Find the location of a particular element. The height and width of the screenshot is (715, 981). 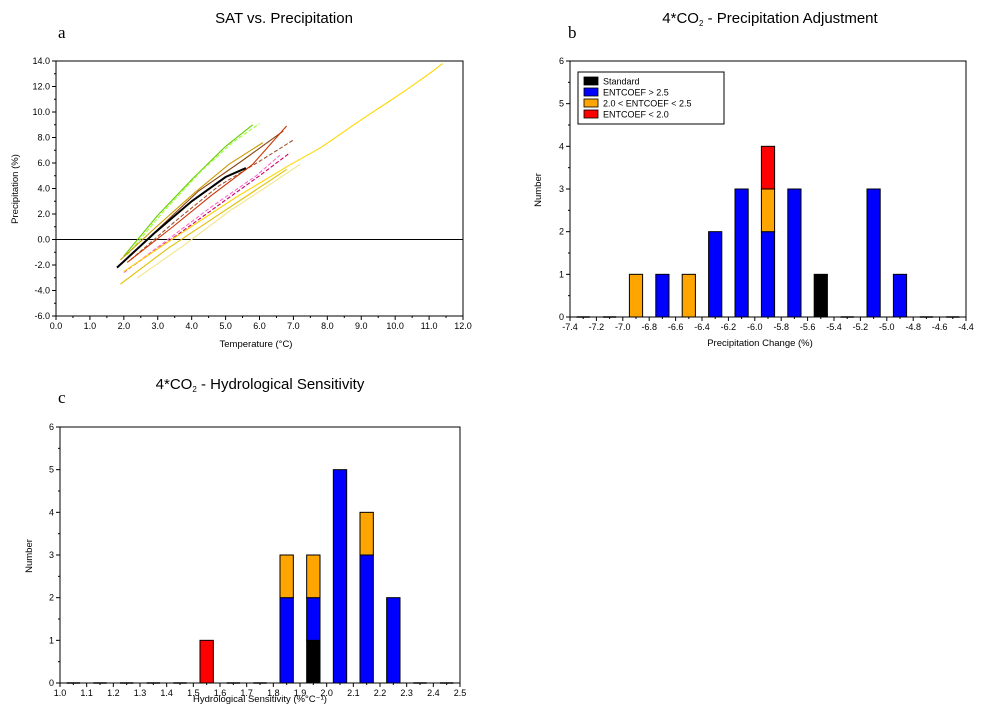

panel-b-title-rest: - Precipitation Adjustment is located at coordinates (790, 18).